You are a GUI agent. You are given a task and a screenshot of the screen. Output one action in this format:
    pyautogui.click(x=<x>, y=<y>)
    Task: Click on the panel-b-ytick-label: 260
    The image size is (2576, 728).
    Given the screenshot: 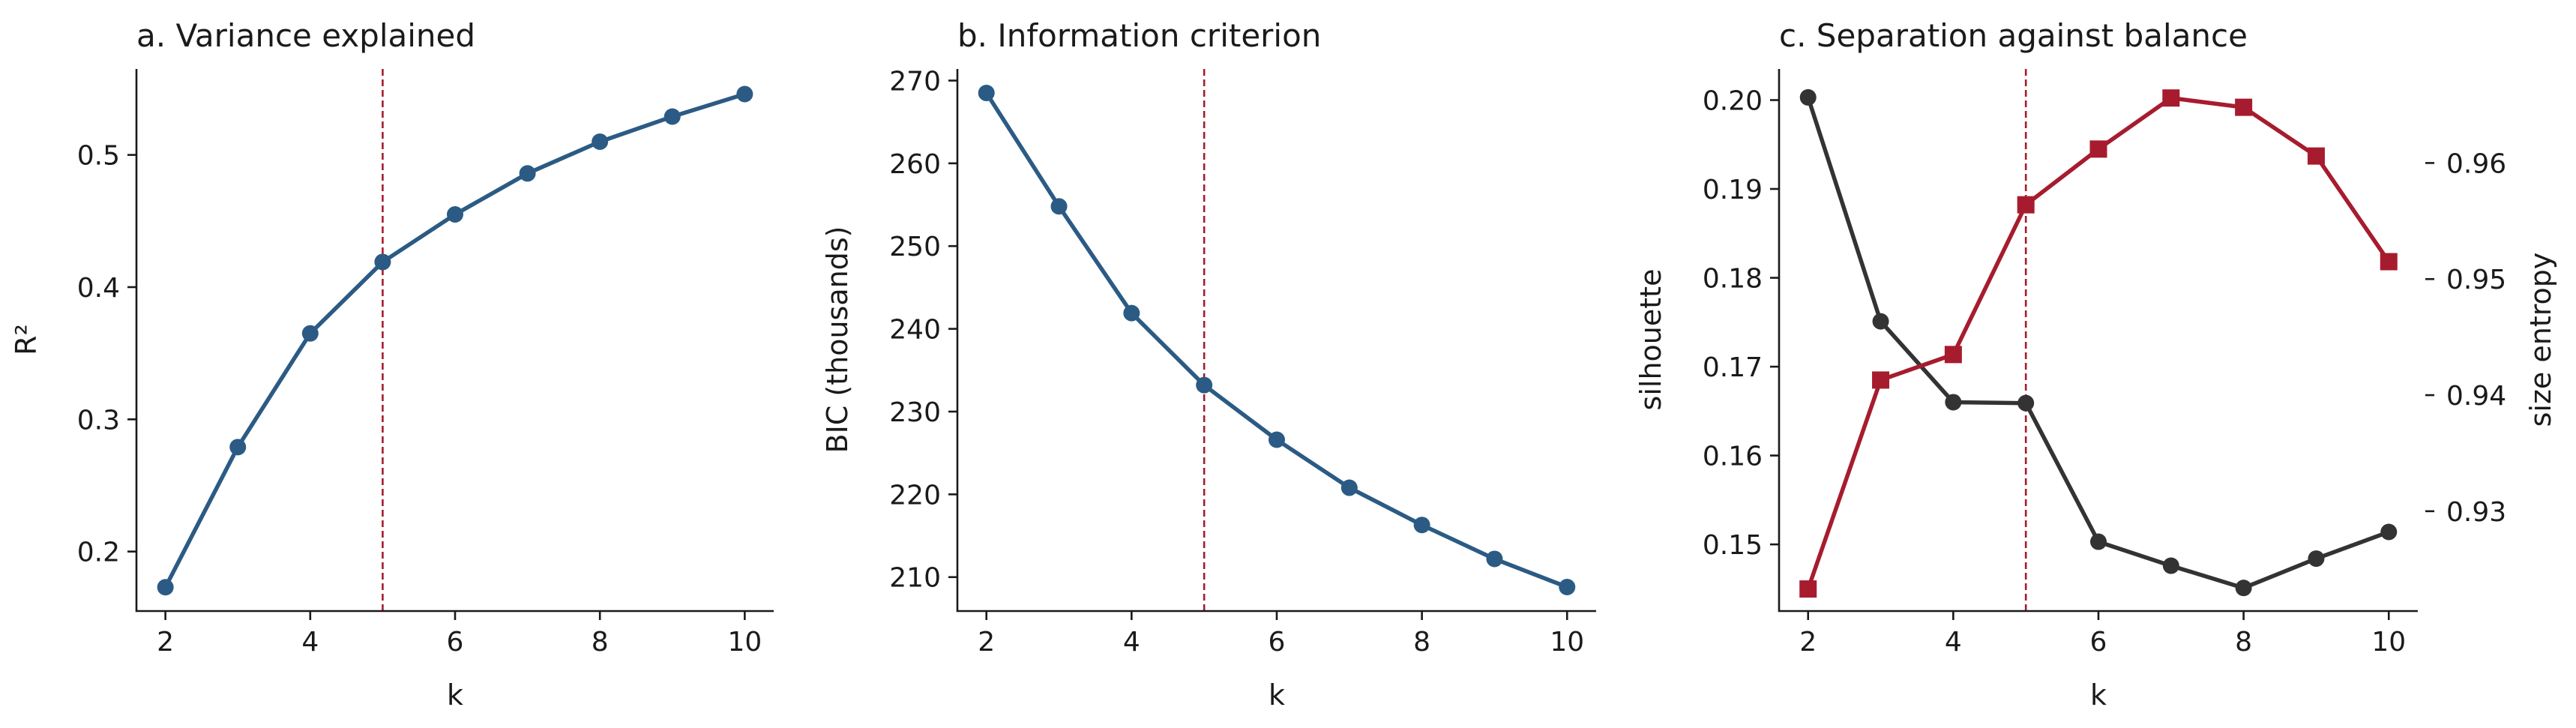 What is the action you would take?
    pyautogui.click(x=915, y=164)
    